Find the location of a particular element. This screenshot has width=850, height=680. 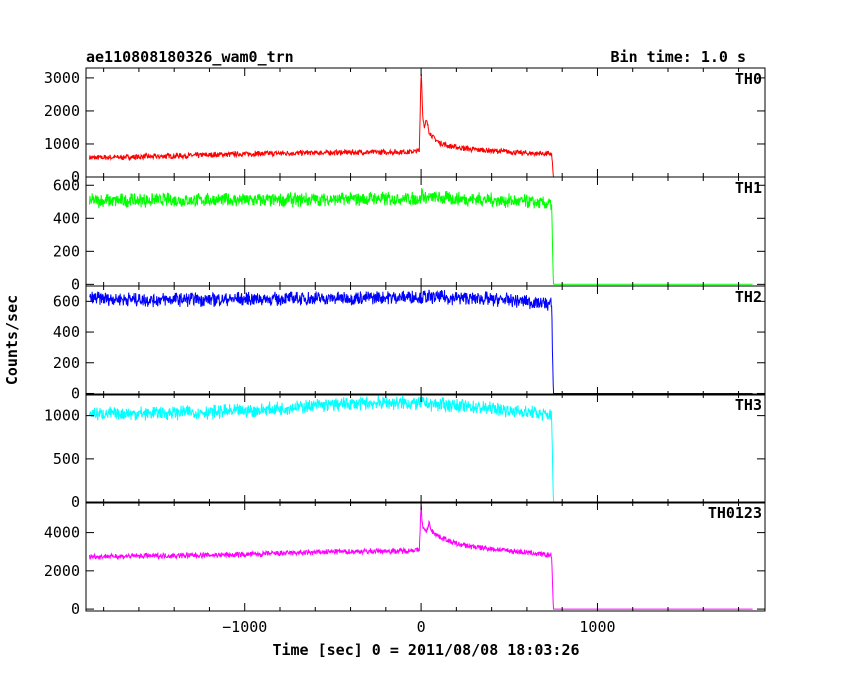

panel-th0123: 0 2000 4000 TH0123 is located at coordinates (405, 559).